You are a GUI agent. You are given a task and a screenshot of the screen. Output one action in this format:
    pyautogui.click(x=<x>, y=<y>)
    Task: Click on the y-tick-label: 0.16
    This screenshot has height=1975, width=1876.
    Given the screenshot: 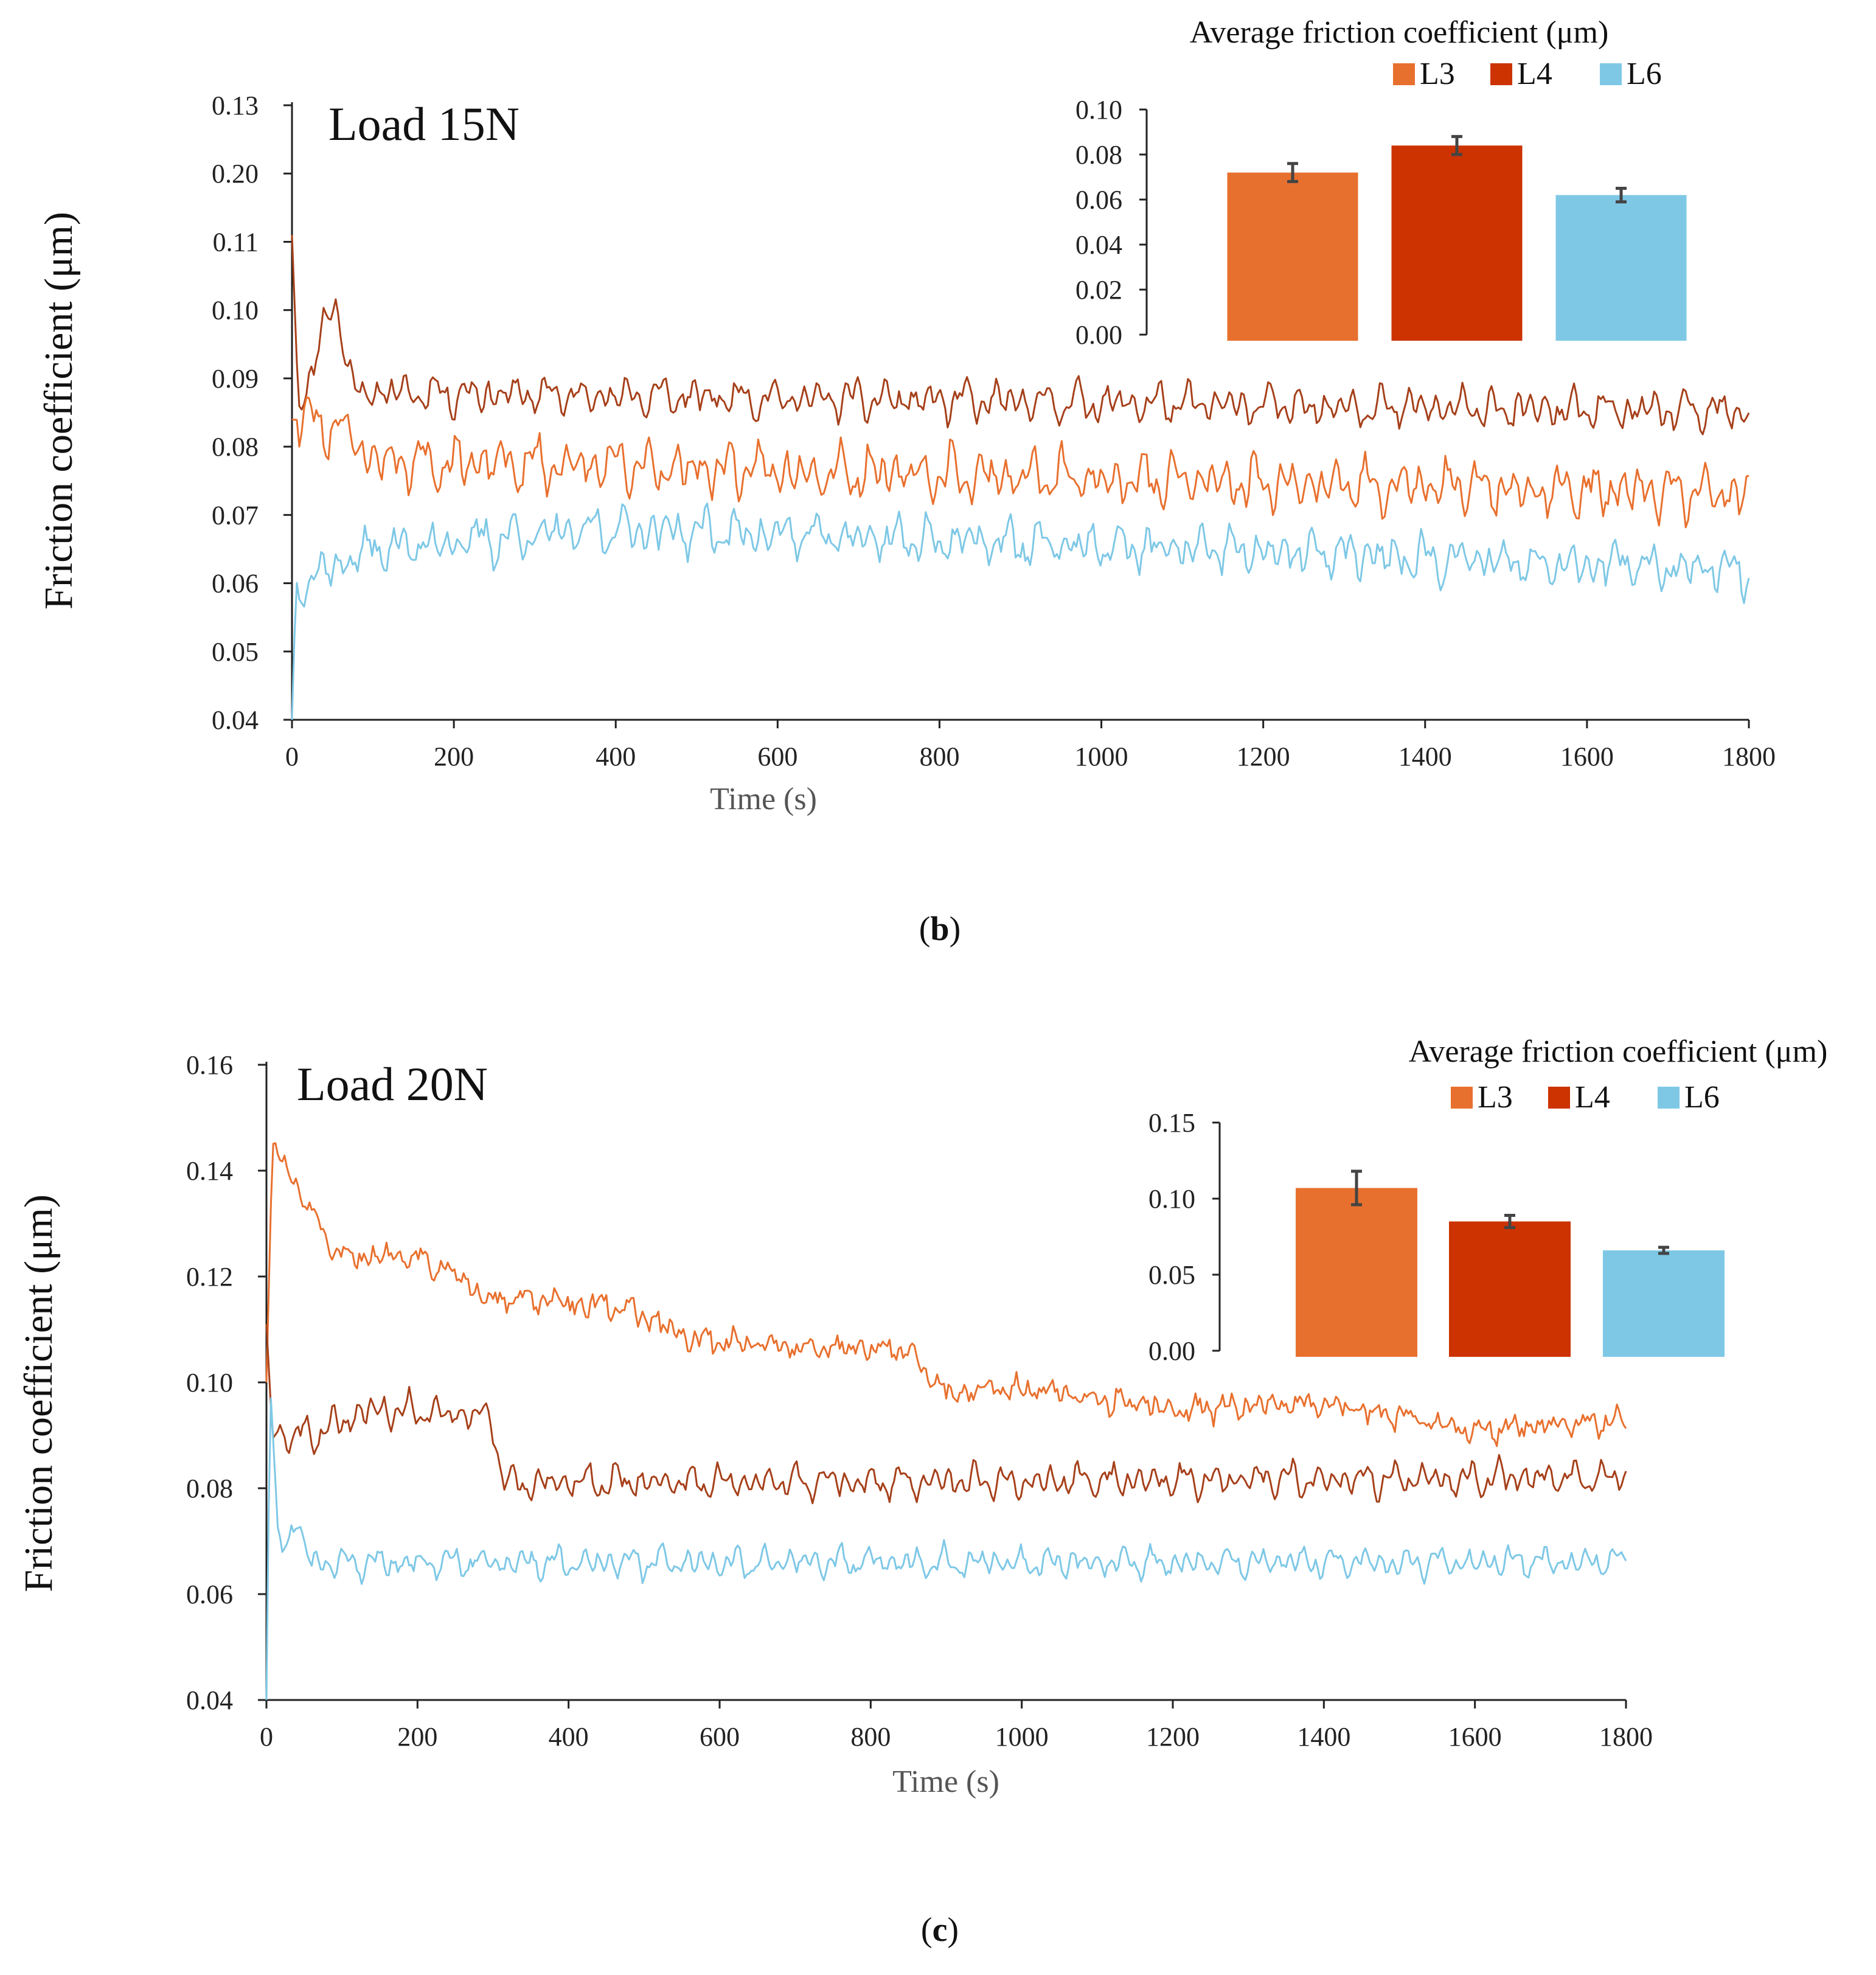 What is the action you would take?
    pyautogui.click(x=209, y=1065)
    